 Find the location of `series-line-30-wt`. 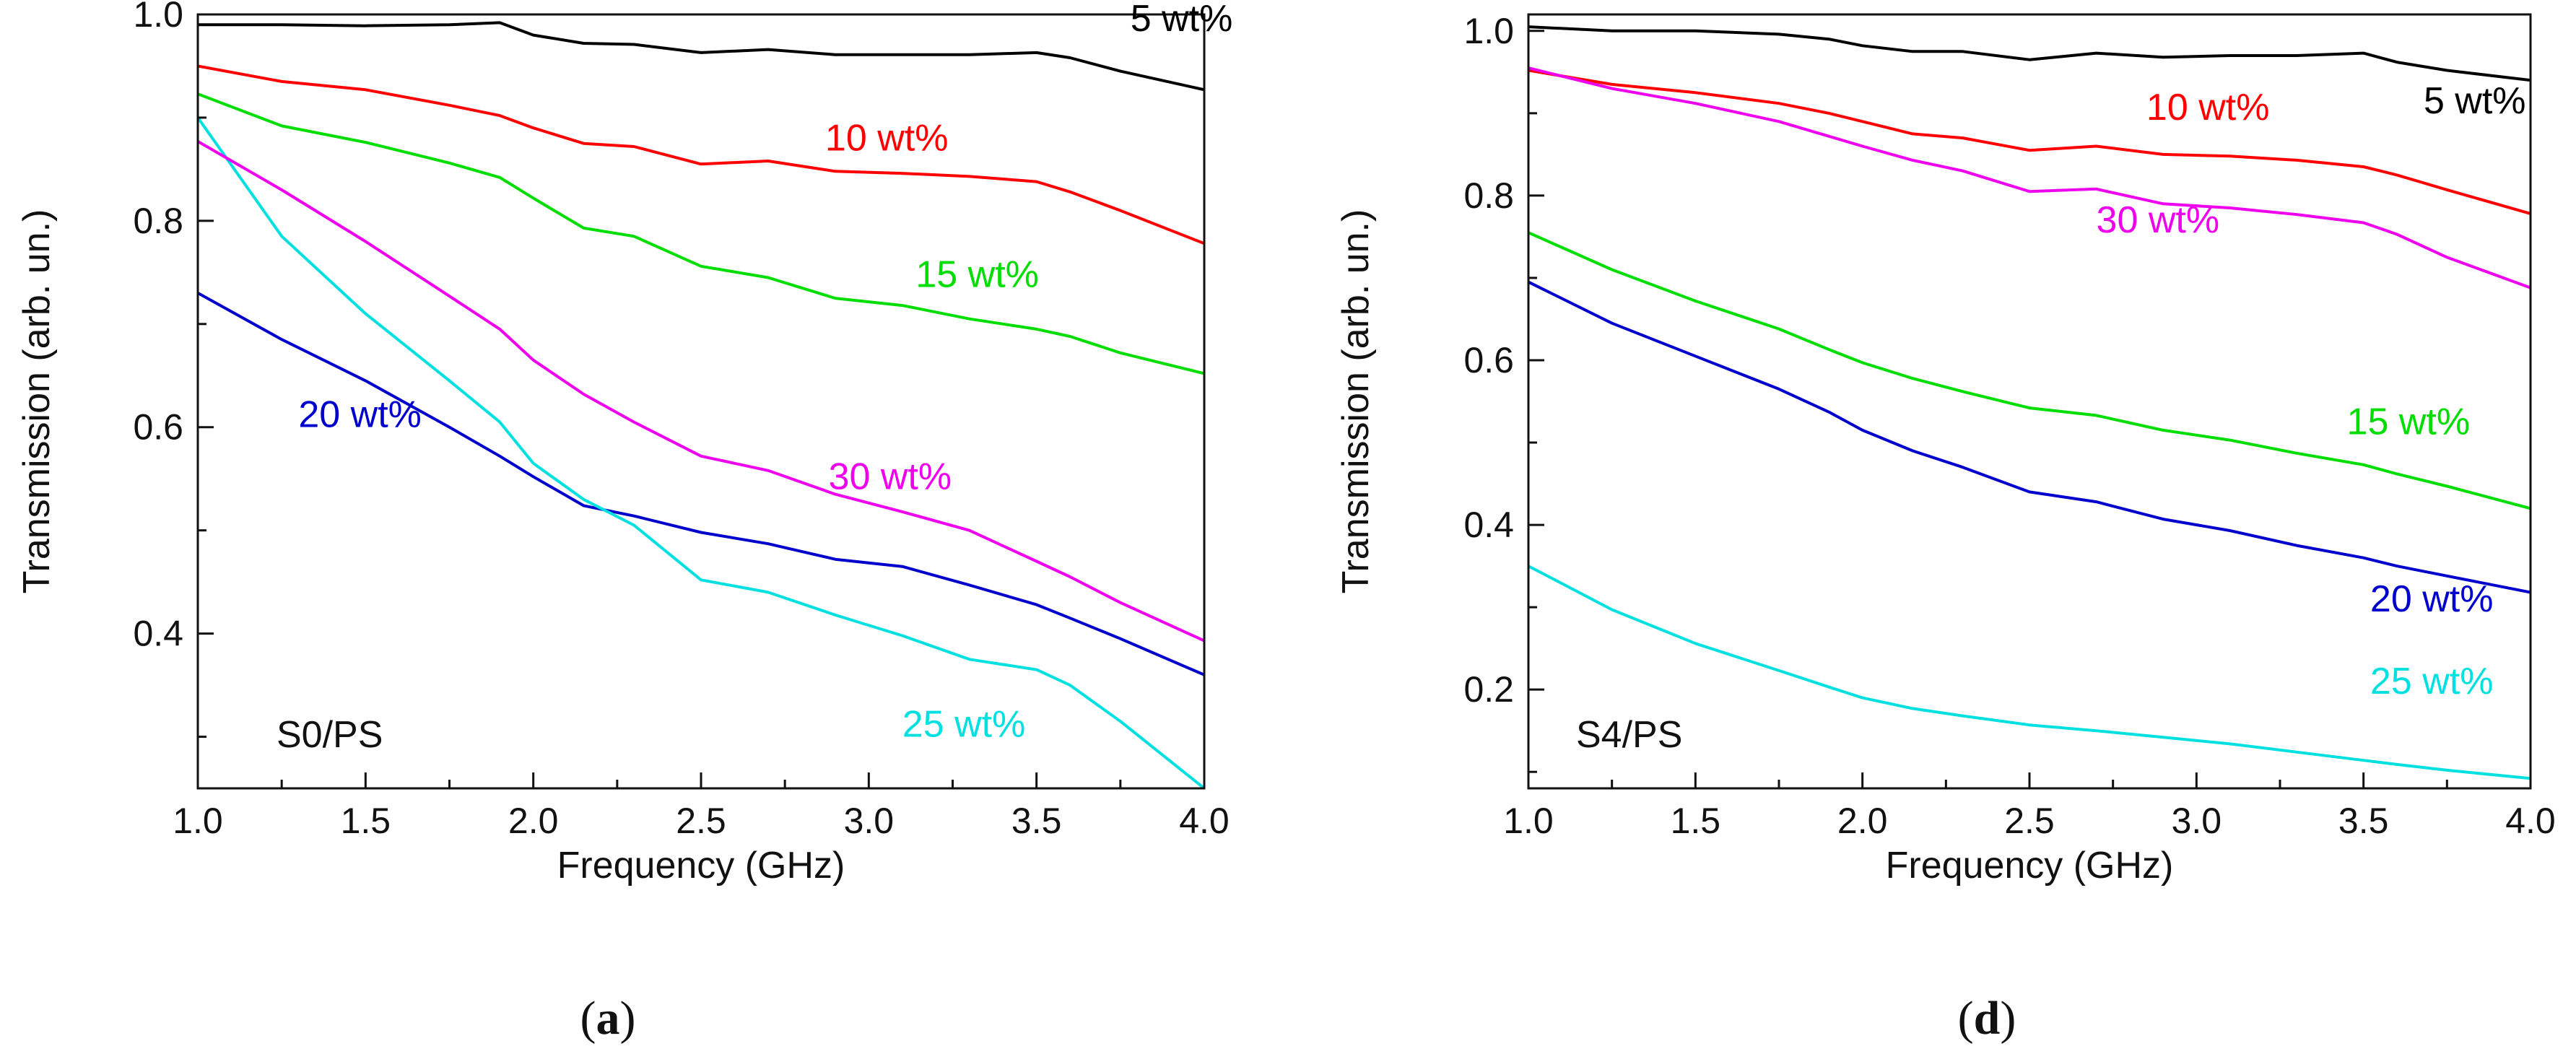

series-line-30-wt is located at coordinates (2029, 177).